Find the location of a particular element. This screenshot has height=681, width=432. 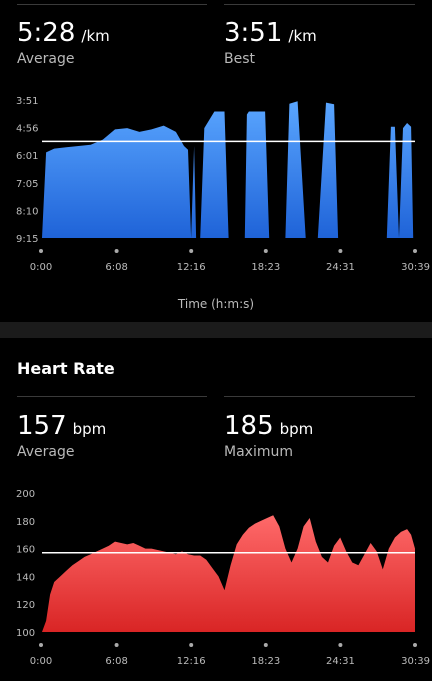

average-pace-unit: /km is located at coordinates (95, 36).